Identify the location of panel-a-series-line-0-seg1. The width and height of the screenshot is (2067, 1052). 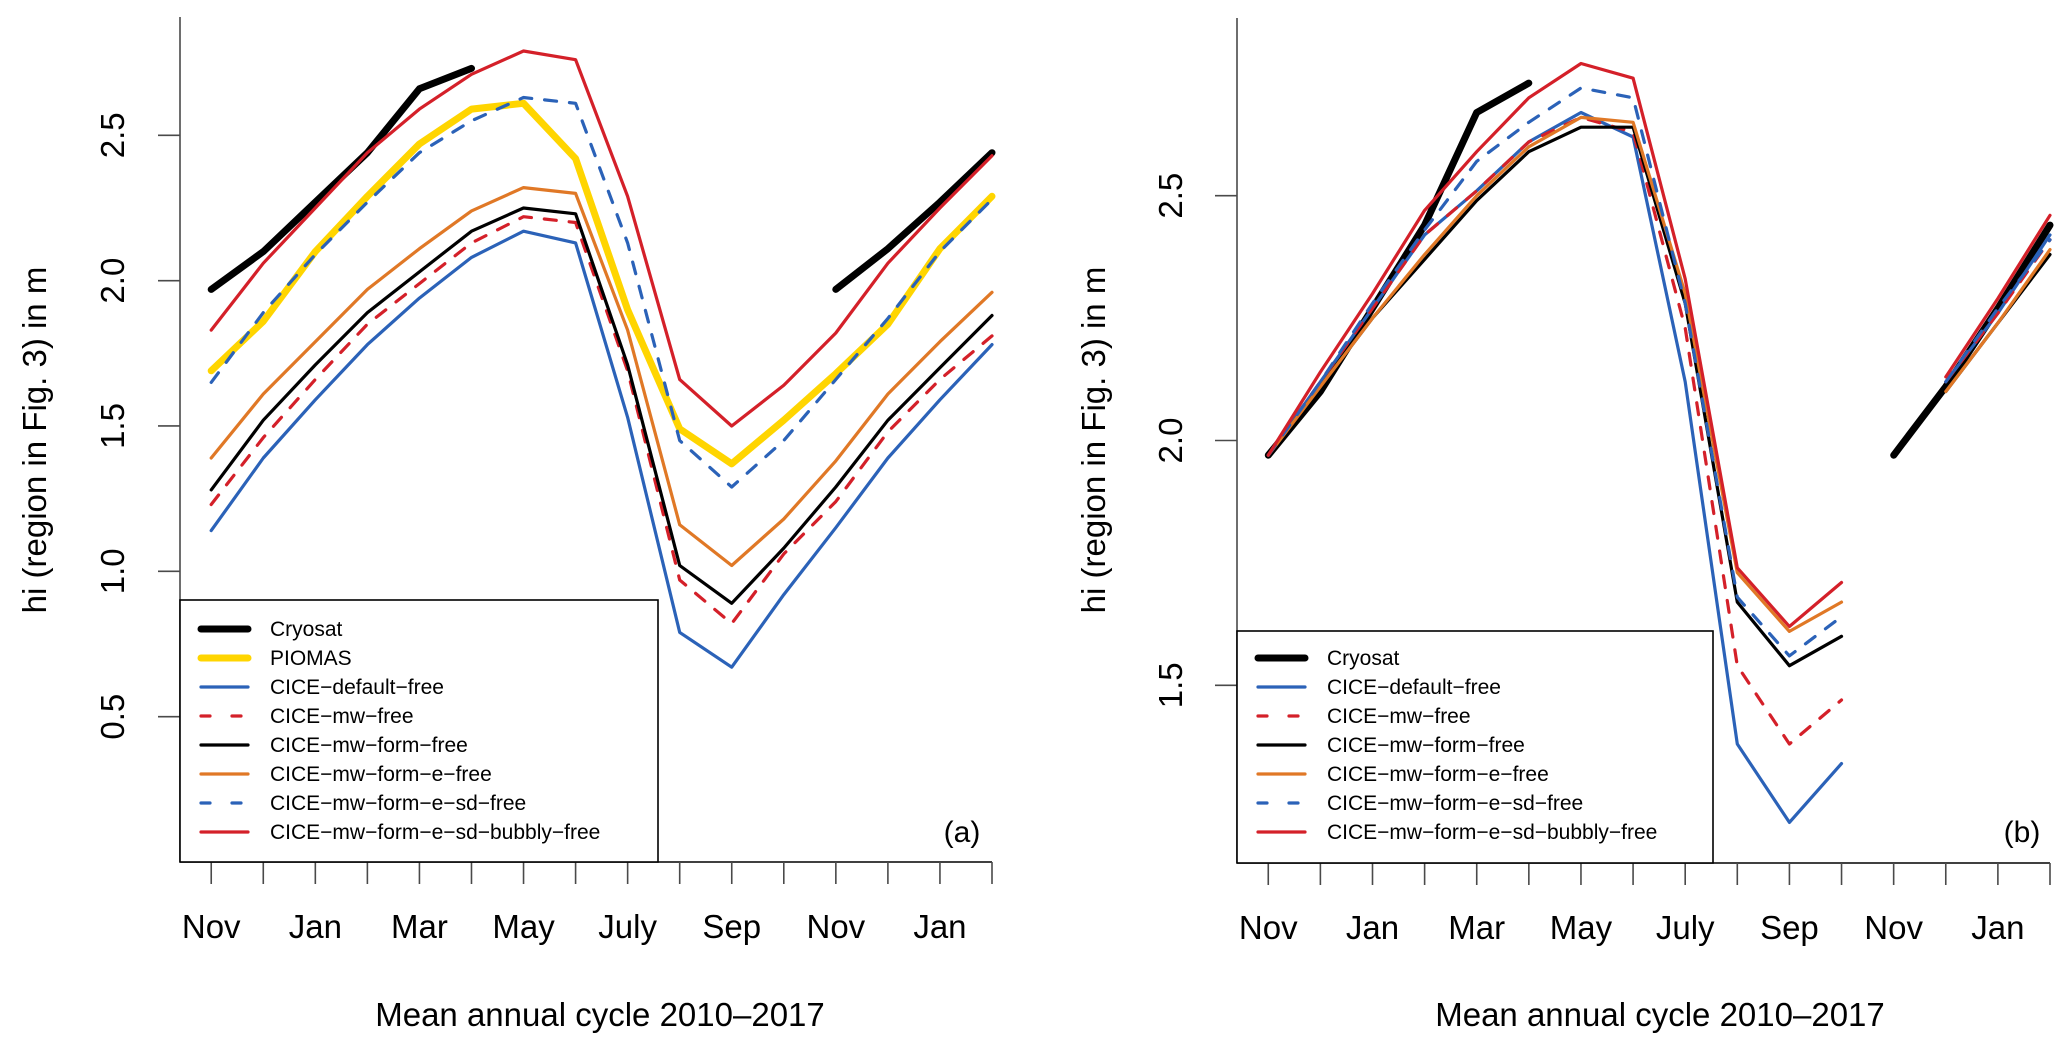
(914, 221).